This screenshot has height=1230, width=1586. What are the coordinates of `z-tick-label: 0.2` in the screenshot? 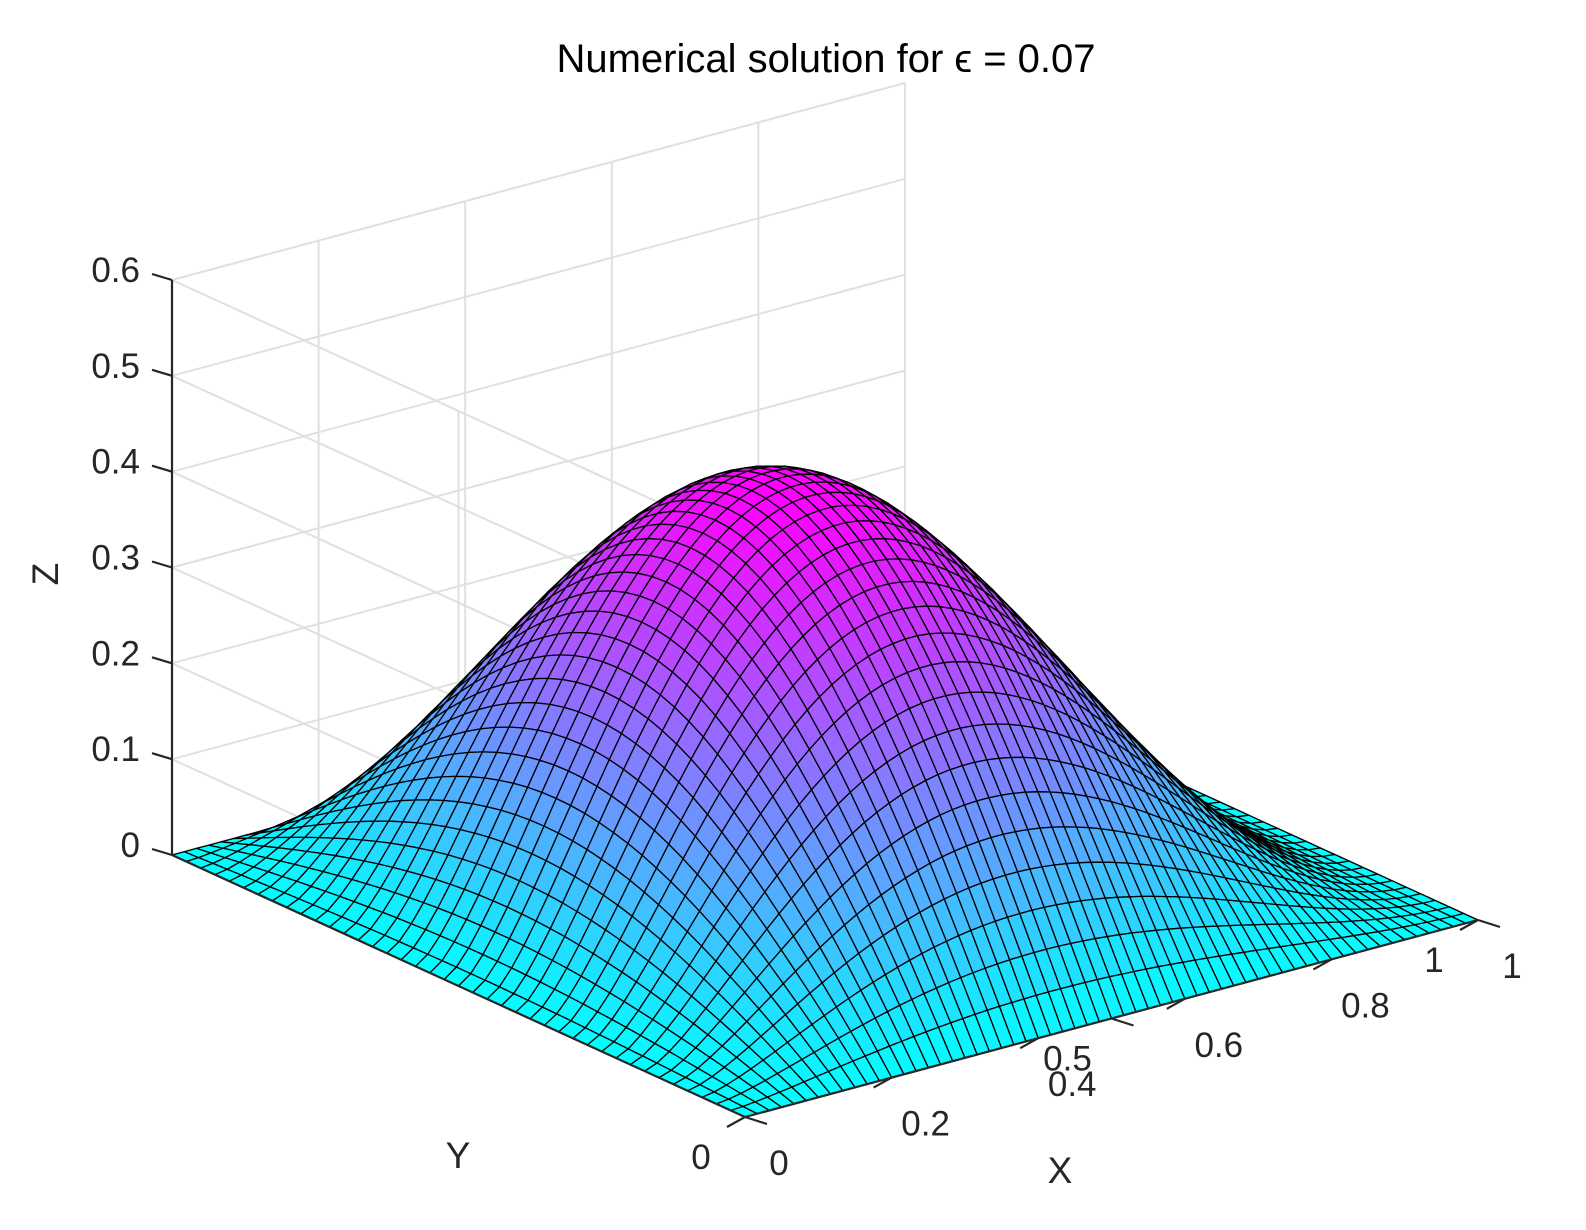 It's located at (115, 653).